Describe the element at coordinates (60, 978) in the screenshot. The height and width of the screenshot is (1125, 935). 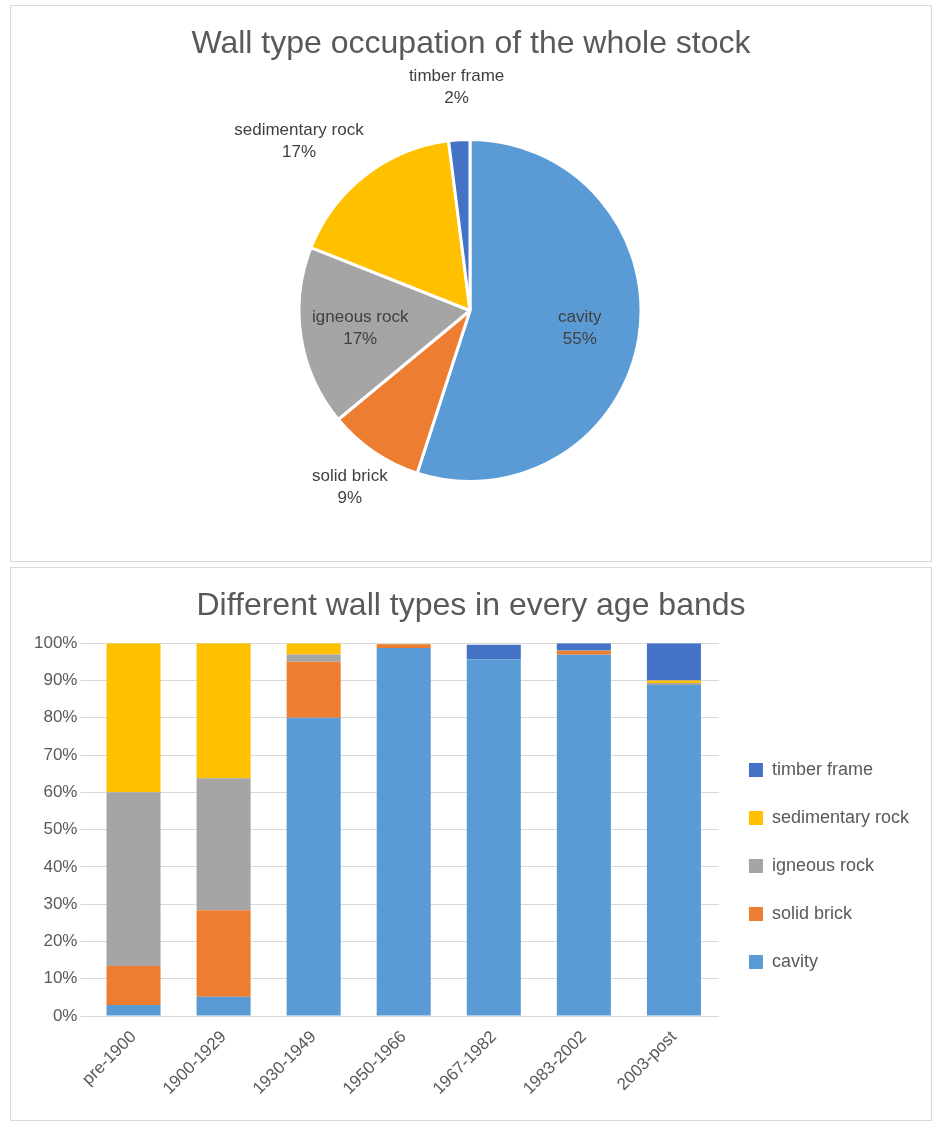
I see `y-tick-label: 10%` at that location.